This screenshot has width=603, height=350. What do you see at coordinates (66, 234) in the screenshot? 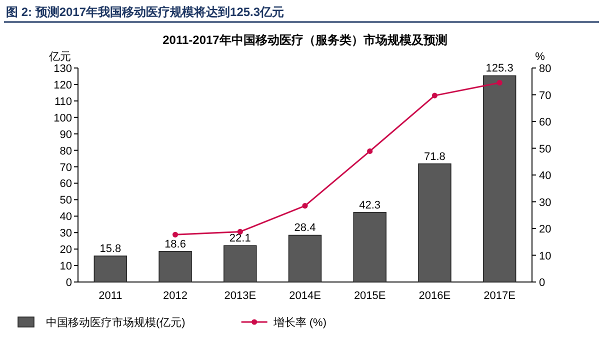
I see `y-tick-label: 30` at bounding box center [66, 234].